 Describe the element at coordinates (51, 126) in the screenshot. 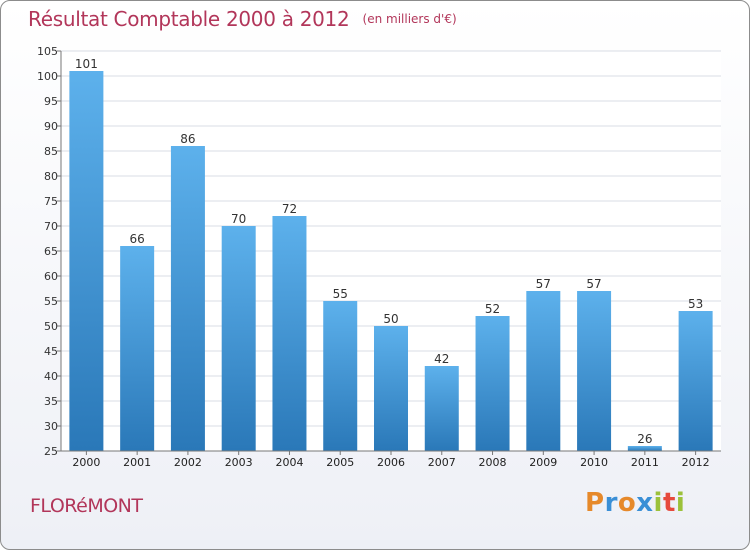

I see `y-tick-label: 90` at that location.